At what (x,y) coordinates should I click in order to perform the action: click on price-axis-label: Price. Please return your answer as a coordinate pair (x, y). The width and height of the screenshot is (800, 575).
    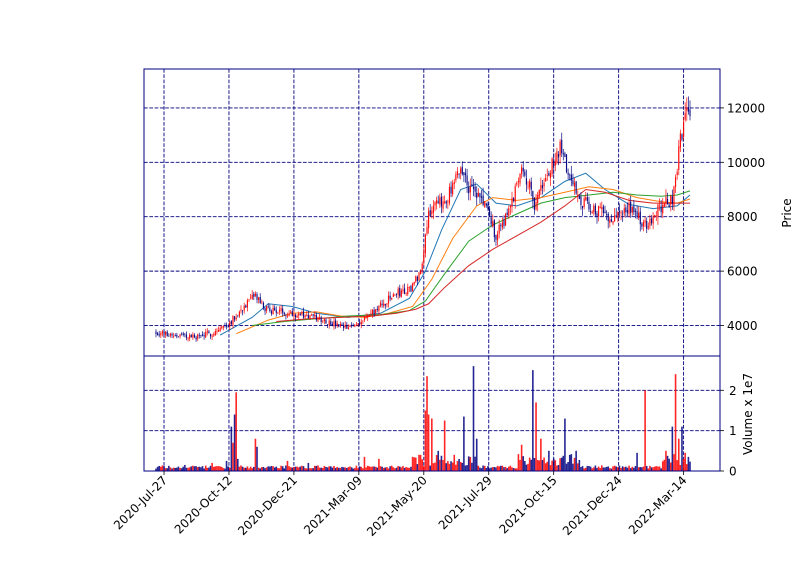
    Looking at the image, I should click on (787, 212).